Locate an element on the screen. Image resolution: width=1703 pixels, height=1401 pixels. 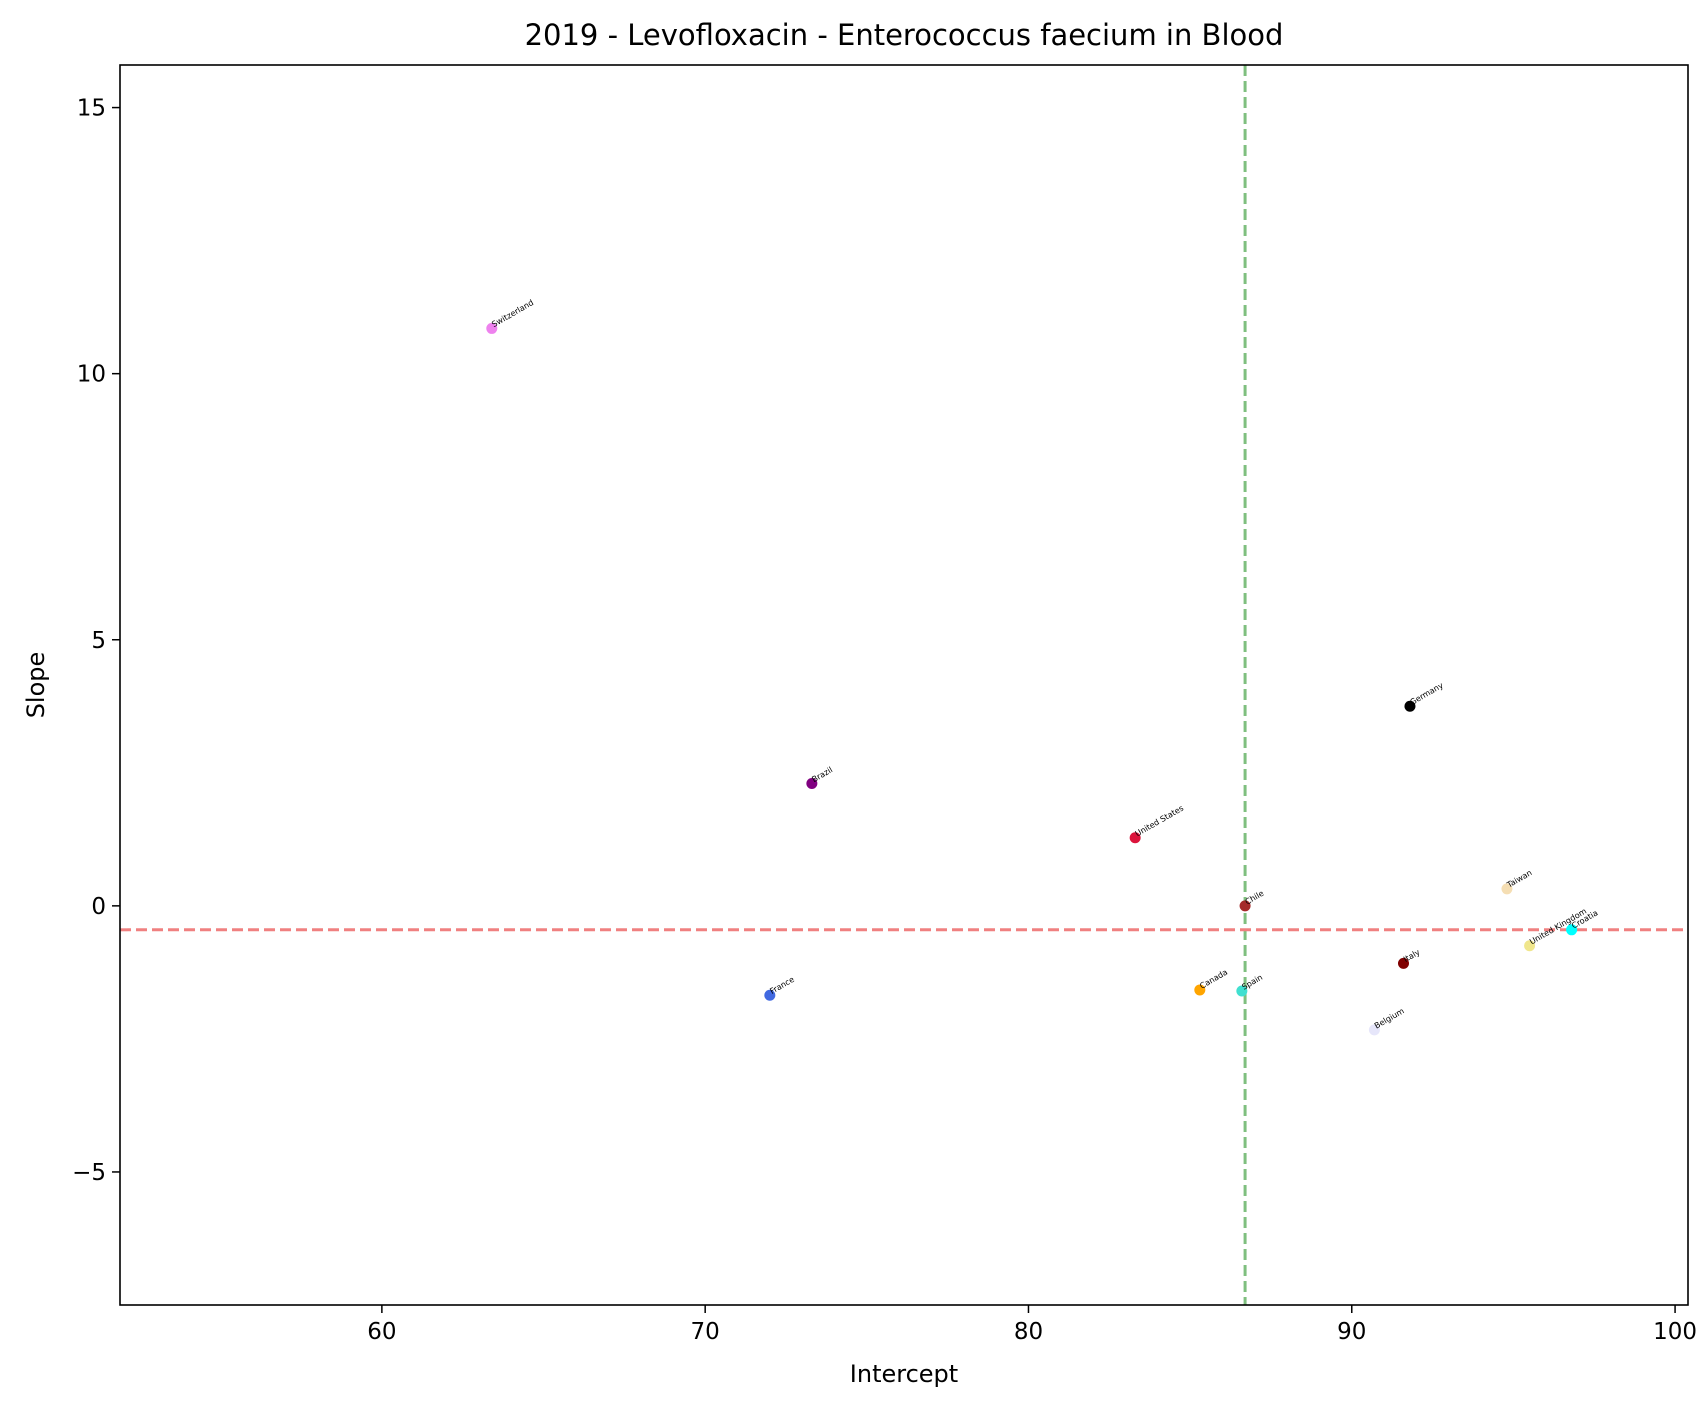
x-tick-label: 80 is located at coordinates (1028, 1332).